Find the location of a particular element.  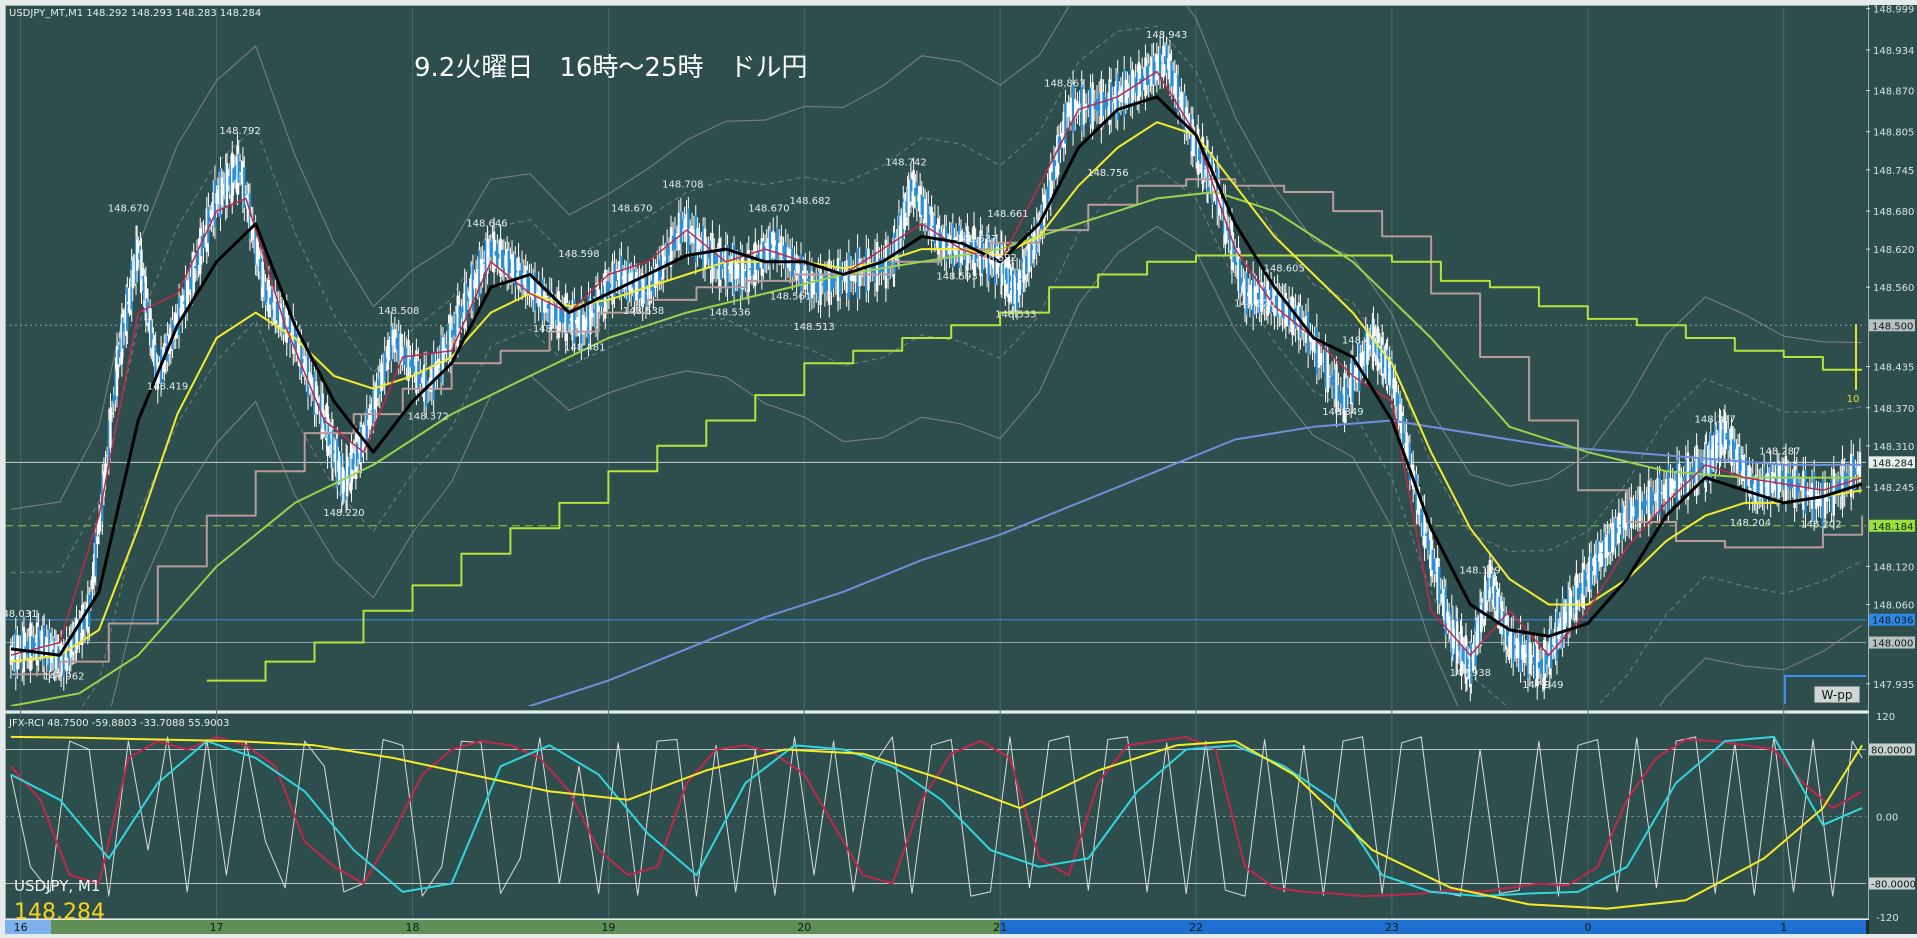

price-tick-6: 148.620 is located at coordinates (1893, 250).